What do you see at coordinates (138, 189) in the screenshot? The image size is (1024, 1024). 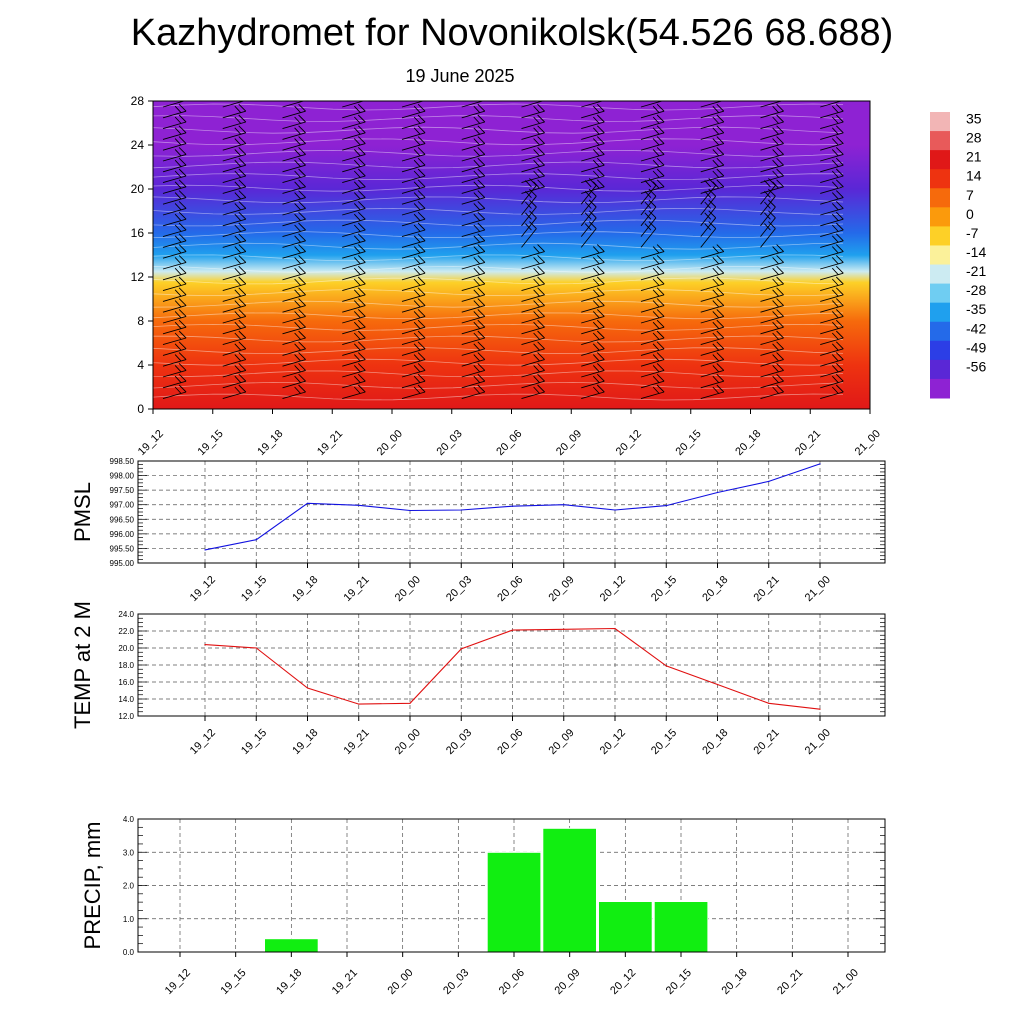 I see `y-tick-label: 20` at bounding box center [138, 189].